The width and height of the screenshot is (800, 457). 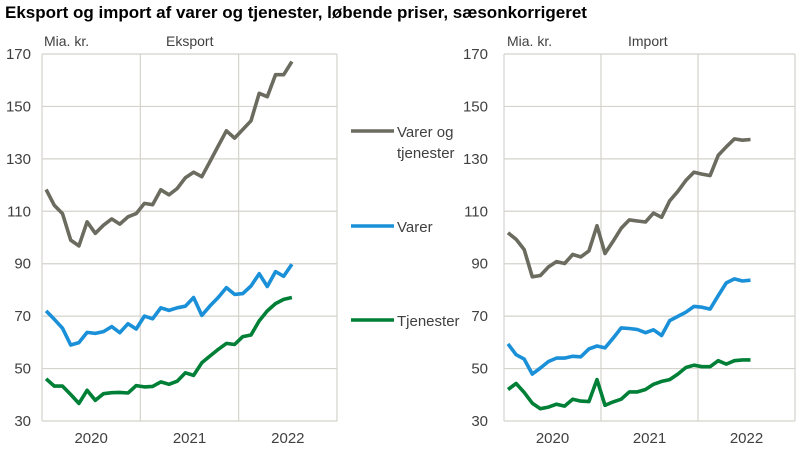 I want to click on legend-label: Varer og, so click(x=425, y=132).